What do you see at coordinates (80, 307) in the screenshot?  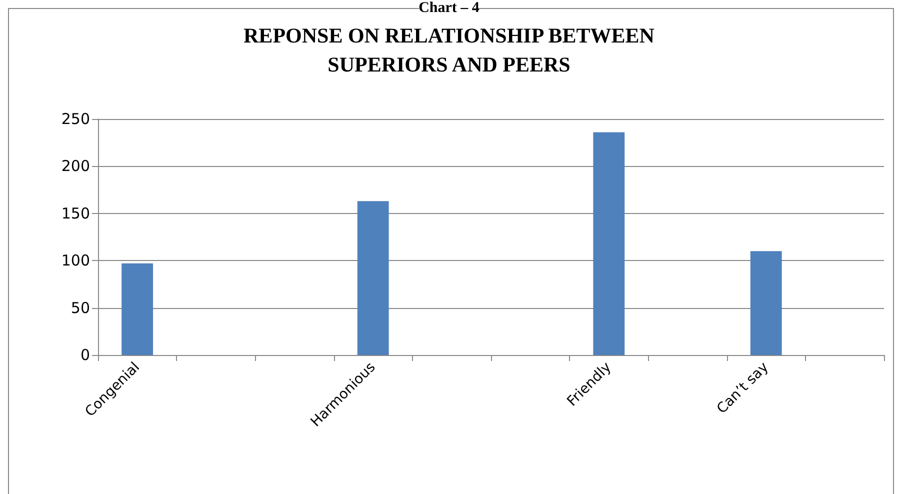 I see `y-tick-label: 50` at bounding box center [80, 307].